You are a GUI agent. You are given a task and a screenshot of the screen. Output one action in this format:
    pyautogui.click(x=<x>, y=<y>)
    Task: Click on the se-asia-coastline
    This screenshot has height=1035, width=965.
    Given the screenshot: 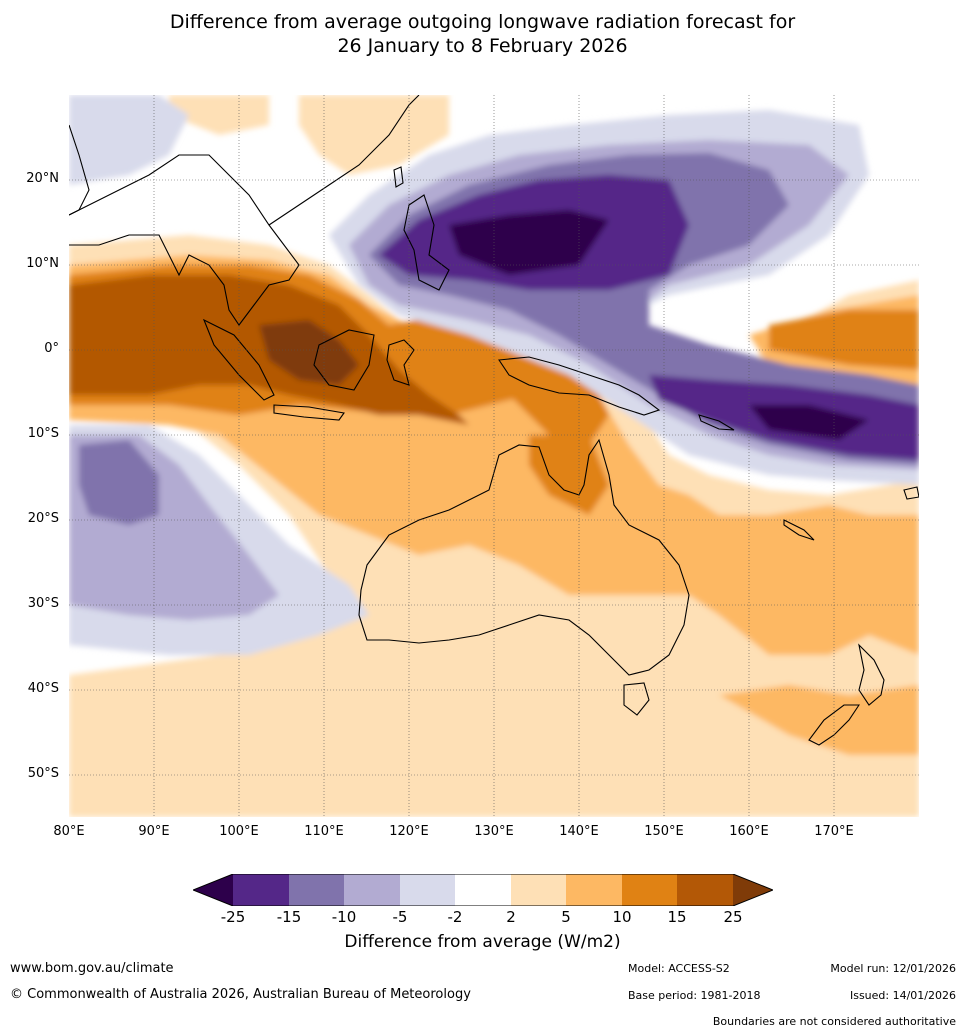 What is the action you would take?
    pyautogui.click(x=184, y=240)
    